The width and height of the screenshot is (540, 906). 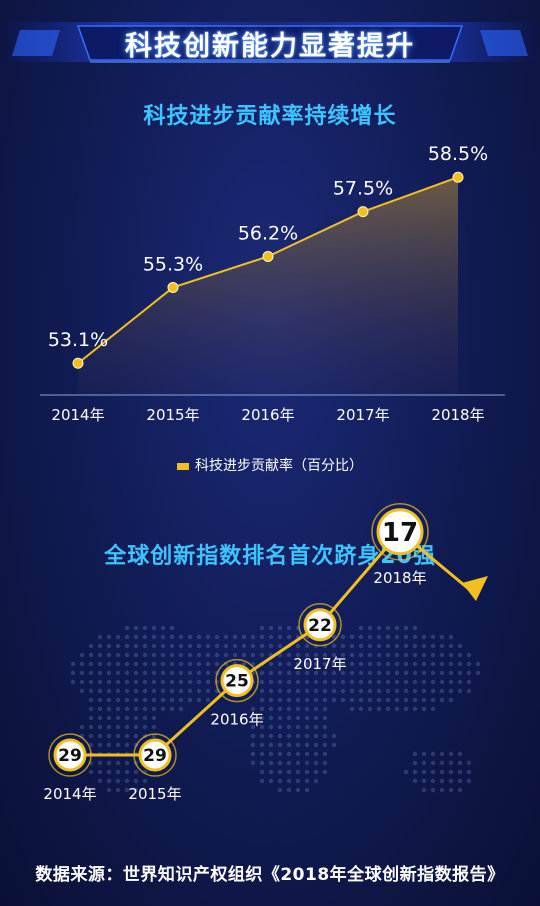 What do you see at coordinates (237, 680) in the screenshot?
I see `rank-ring` at bounding box center [237, 680].